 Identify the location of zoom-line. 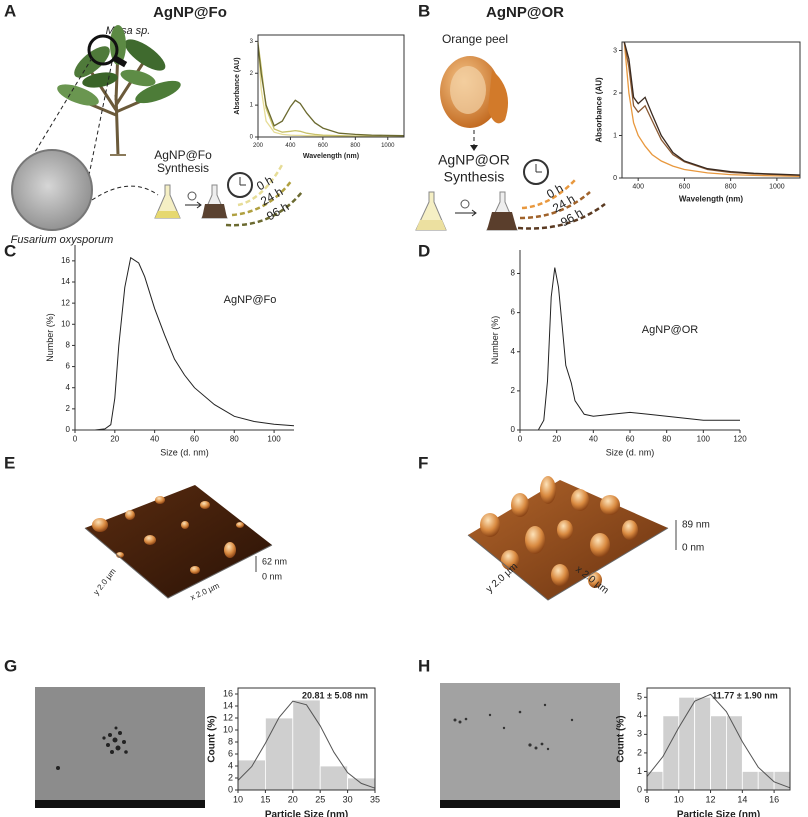
(65, 119).